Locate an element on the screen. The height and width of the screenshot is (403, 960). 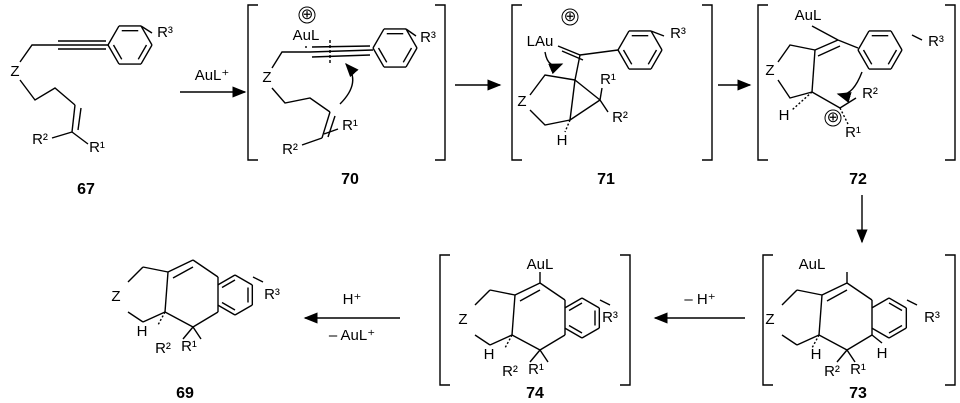
reagent: – H⁺ is located at coordinates (699, 299).